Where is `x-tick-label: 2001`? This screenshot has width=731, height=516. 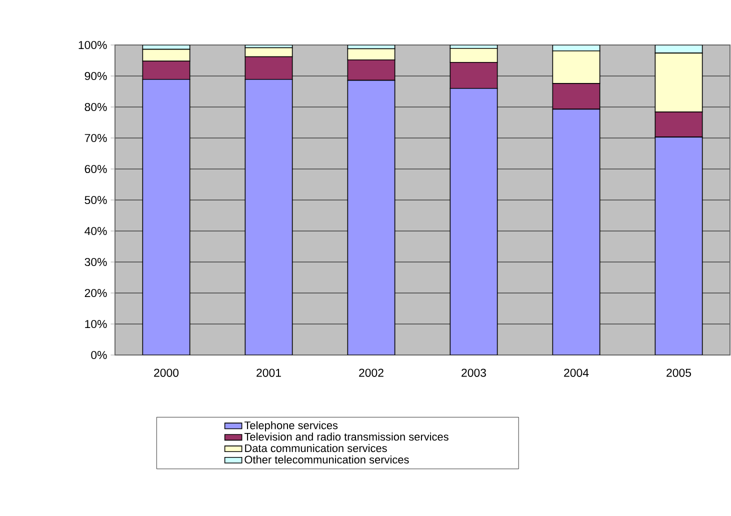 x-tick-label: 2001 is located at coordinates (268, 372).